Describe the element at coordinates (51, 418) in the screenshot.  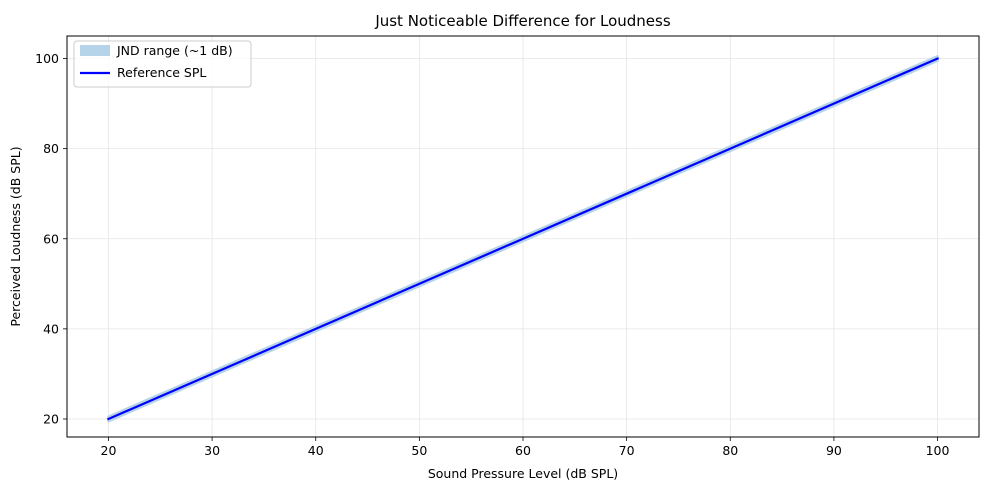
I see `y-tick-label: 20` at that location.